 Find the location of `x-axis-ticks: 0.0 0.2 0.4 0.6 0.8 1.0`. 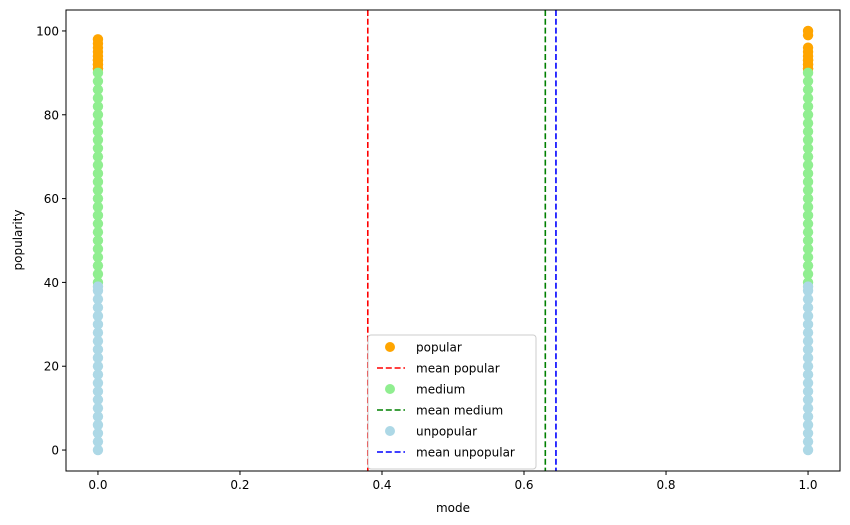

x-axis-ticks: 0.0 0.2 0.4 0.6 0.8 1.0 is located at coordinates (453, 481).